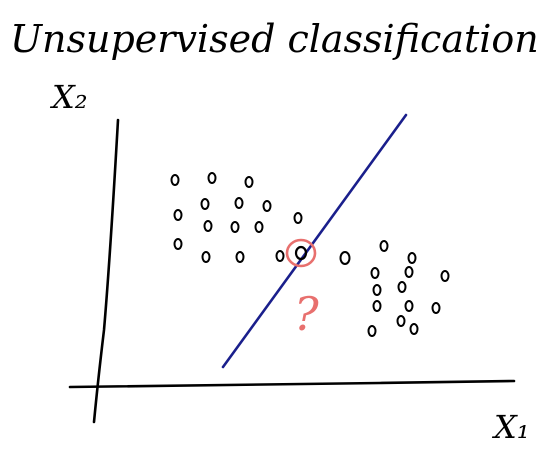  I want to click on ambiguous-point-highlight, so click(301, 253).